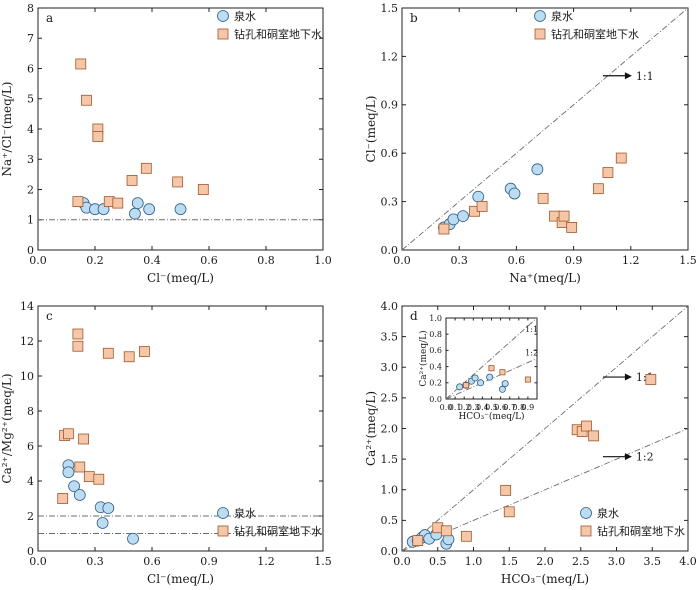  I want to click on ratio-arrow-head, so click(628, 457).